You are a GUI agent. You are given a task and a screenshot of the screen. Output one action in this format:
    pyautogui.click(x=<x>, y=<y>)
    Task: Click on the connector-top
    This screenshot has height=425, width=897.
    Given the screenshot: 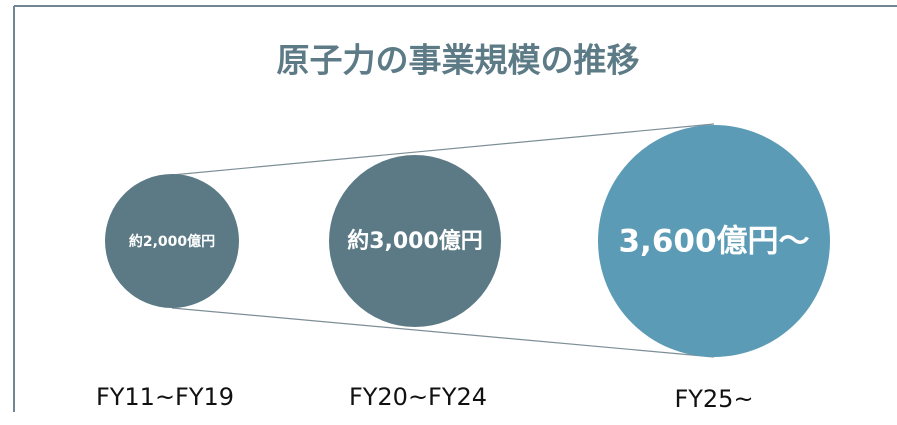 What is the action you would take?
    pyautogui.click(x=443, y=149)
    